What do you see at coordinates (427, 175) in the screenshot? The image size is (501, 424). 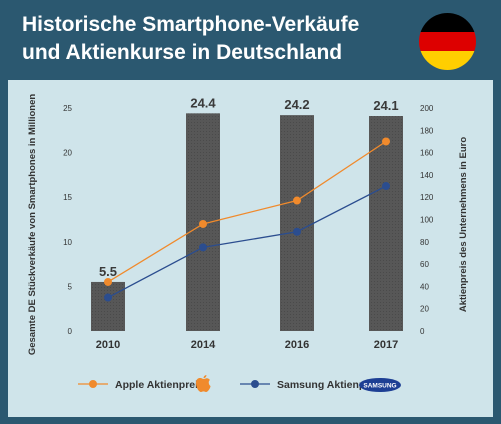 I see `y-right-tick-label: 140` at bounding box center [427, 175].